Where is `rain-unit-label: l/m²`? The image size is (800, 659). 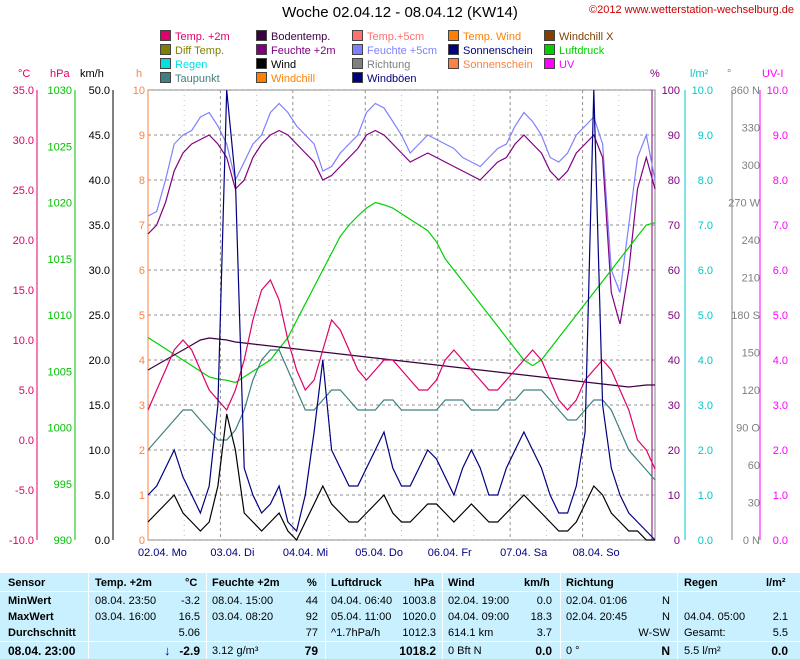 rain-unit-label: l/m² is located at coordinates (699, 74).